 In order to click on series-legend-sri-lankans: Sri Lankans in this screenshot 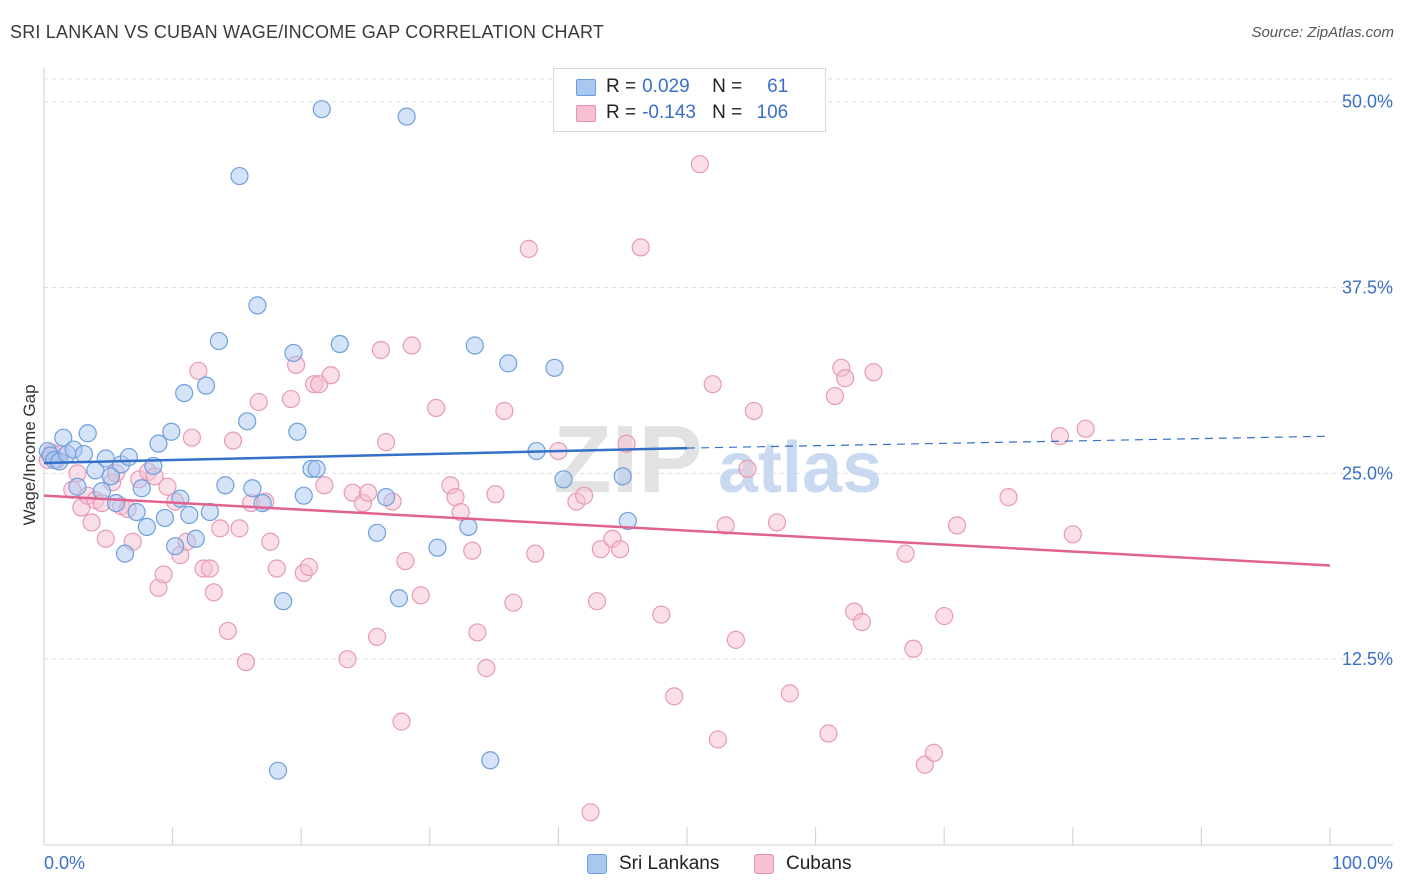, I will do `click(653, 864)`.